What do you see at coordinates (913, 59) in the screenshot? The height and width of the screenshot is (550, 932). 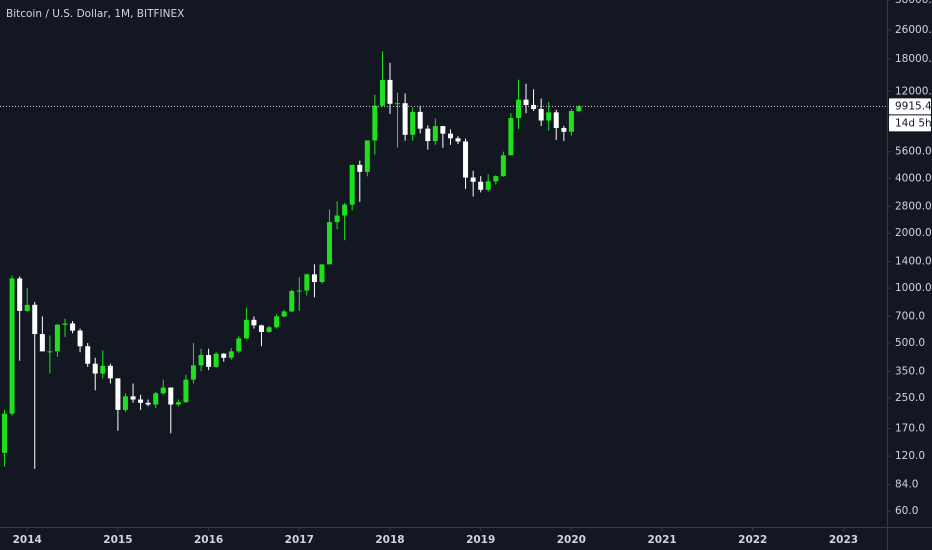 I see `y-tick-label: 18000.0` at bounding box center [913, 59].